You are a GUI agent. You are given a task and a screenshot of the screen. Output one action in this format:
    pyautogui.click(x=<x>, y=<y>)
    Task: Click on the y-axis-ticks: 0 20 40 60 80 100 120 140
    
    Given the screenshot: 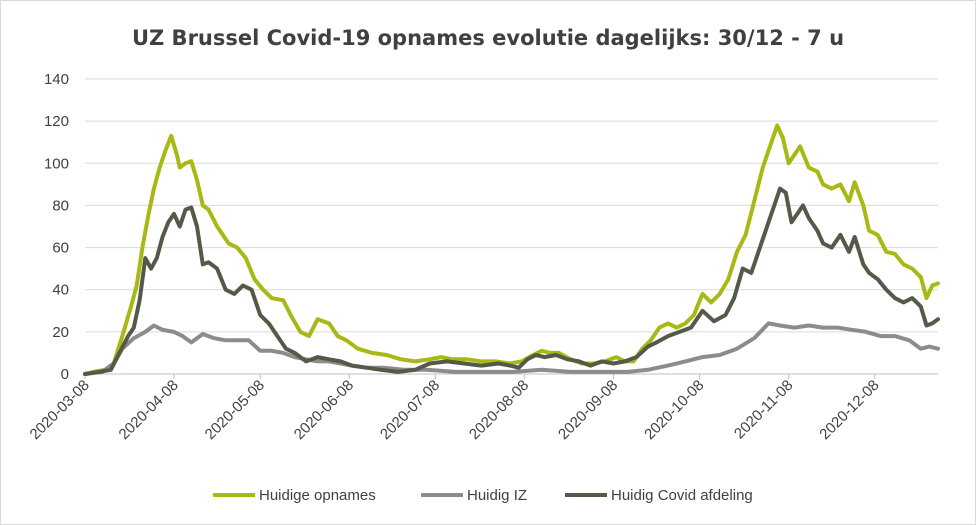 What is the action you would take?
    pyautogui.click(x=56, y=227)
    